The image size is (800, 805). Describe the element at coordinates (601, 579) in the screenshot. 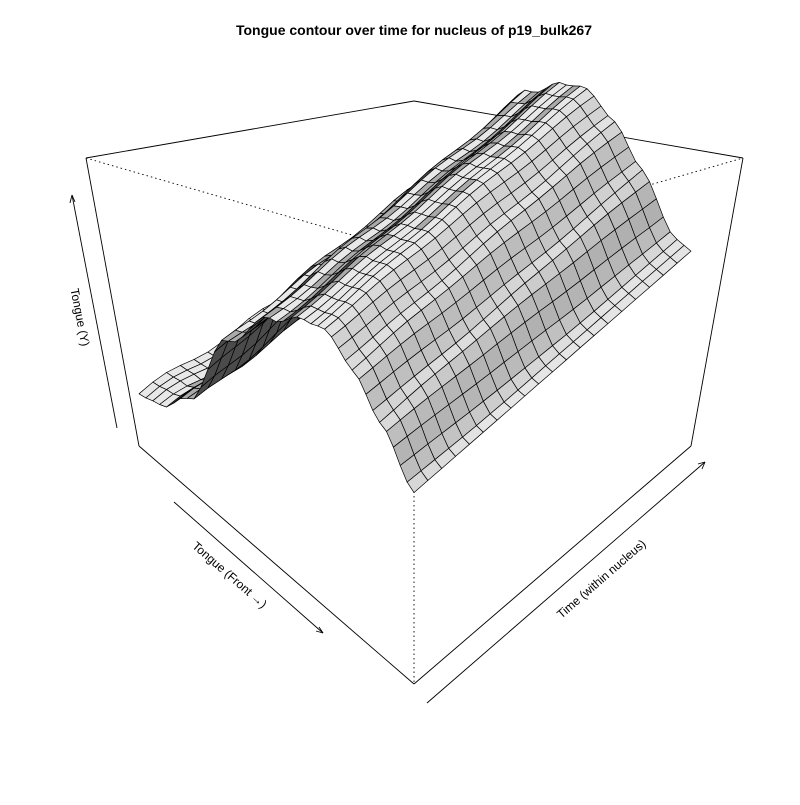

I see `y-axis-label: Time (within nucleus)` at that location.